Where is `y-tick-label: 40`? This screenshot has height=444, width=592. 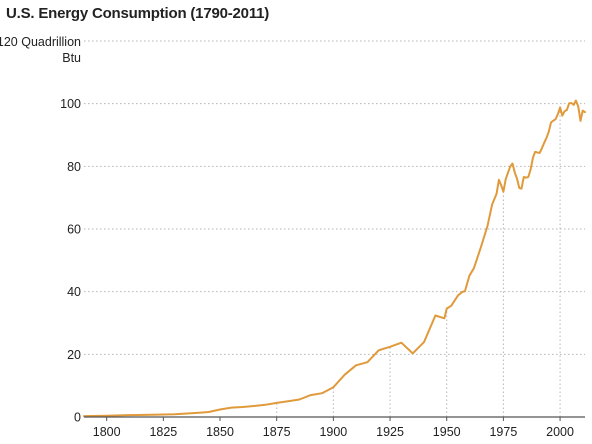 y-tick-label: 40 is located at coordinates (74, 292).